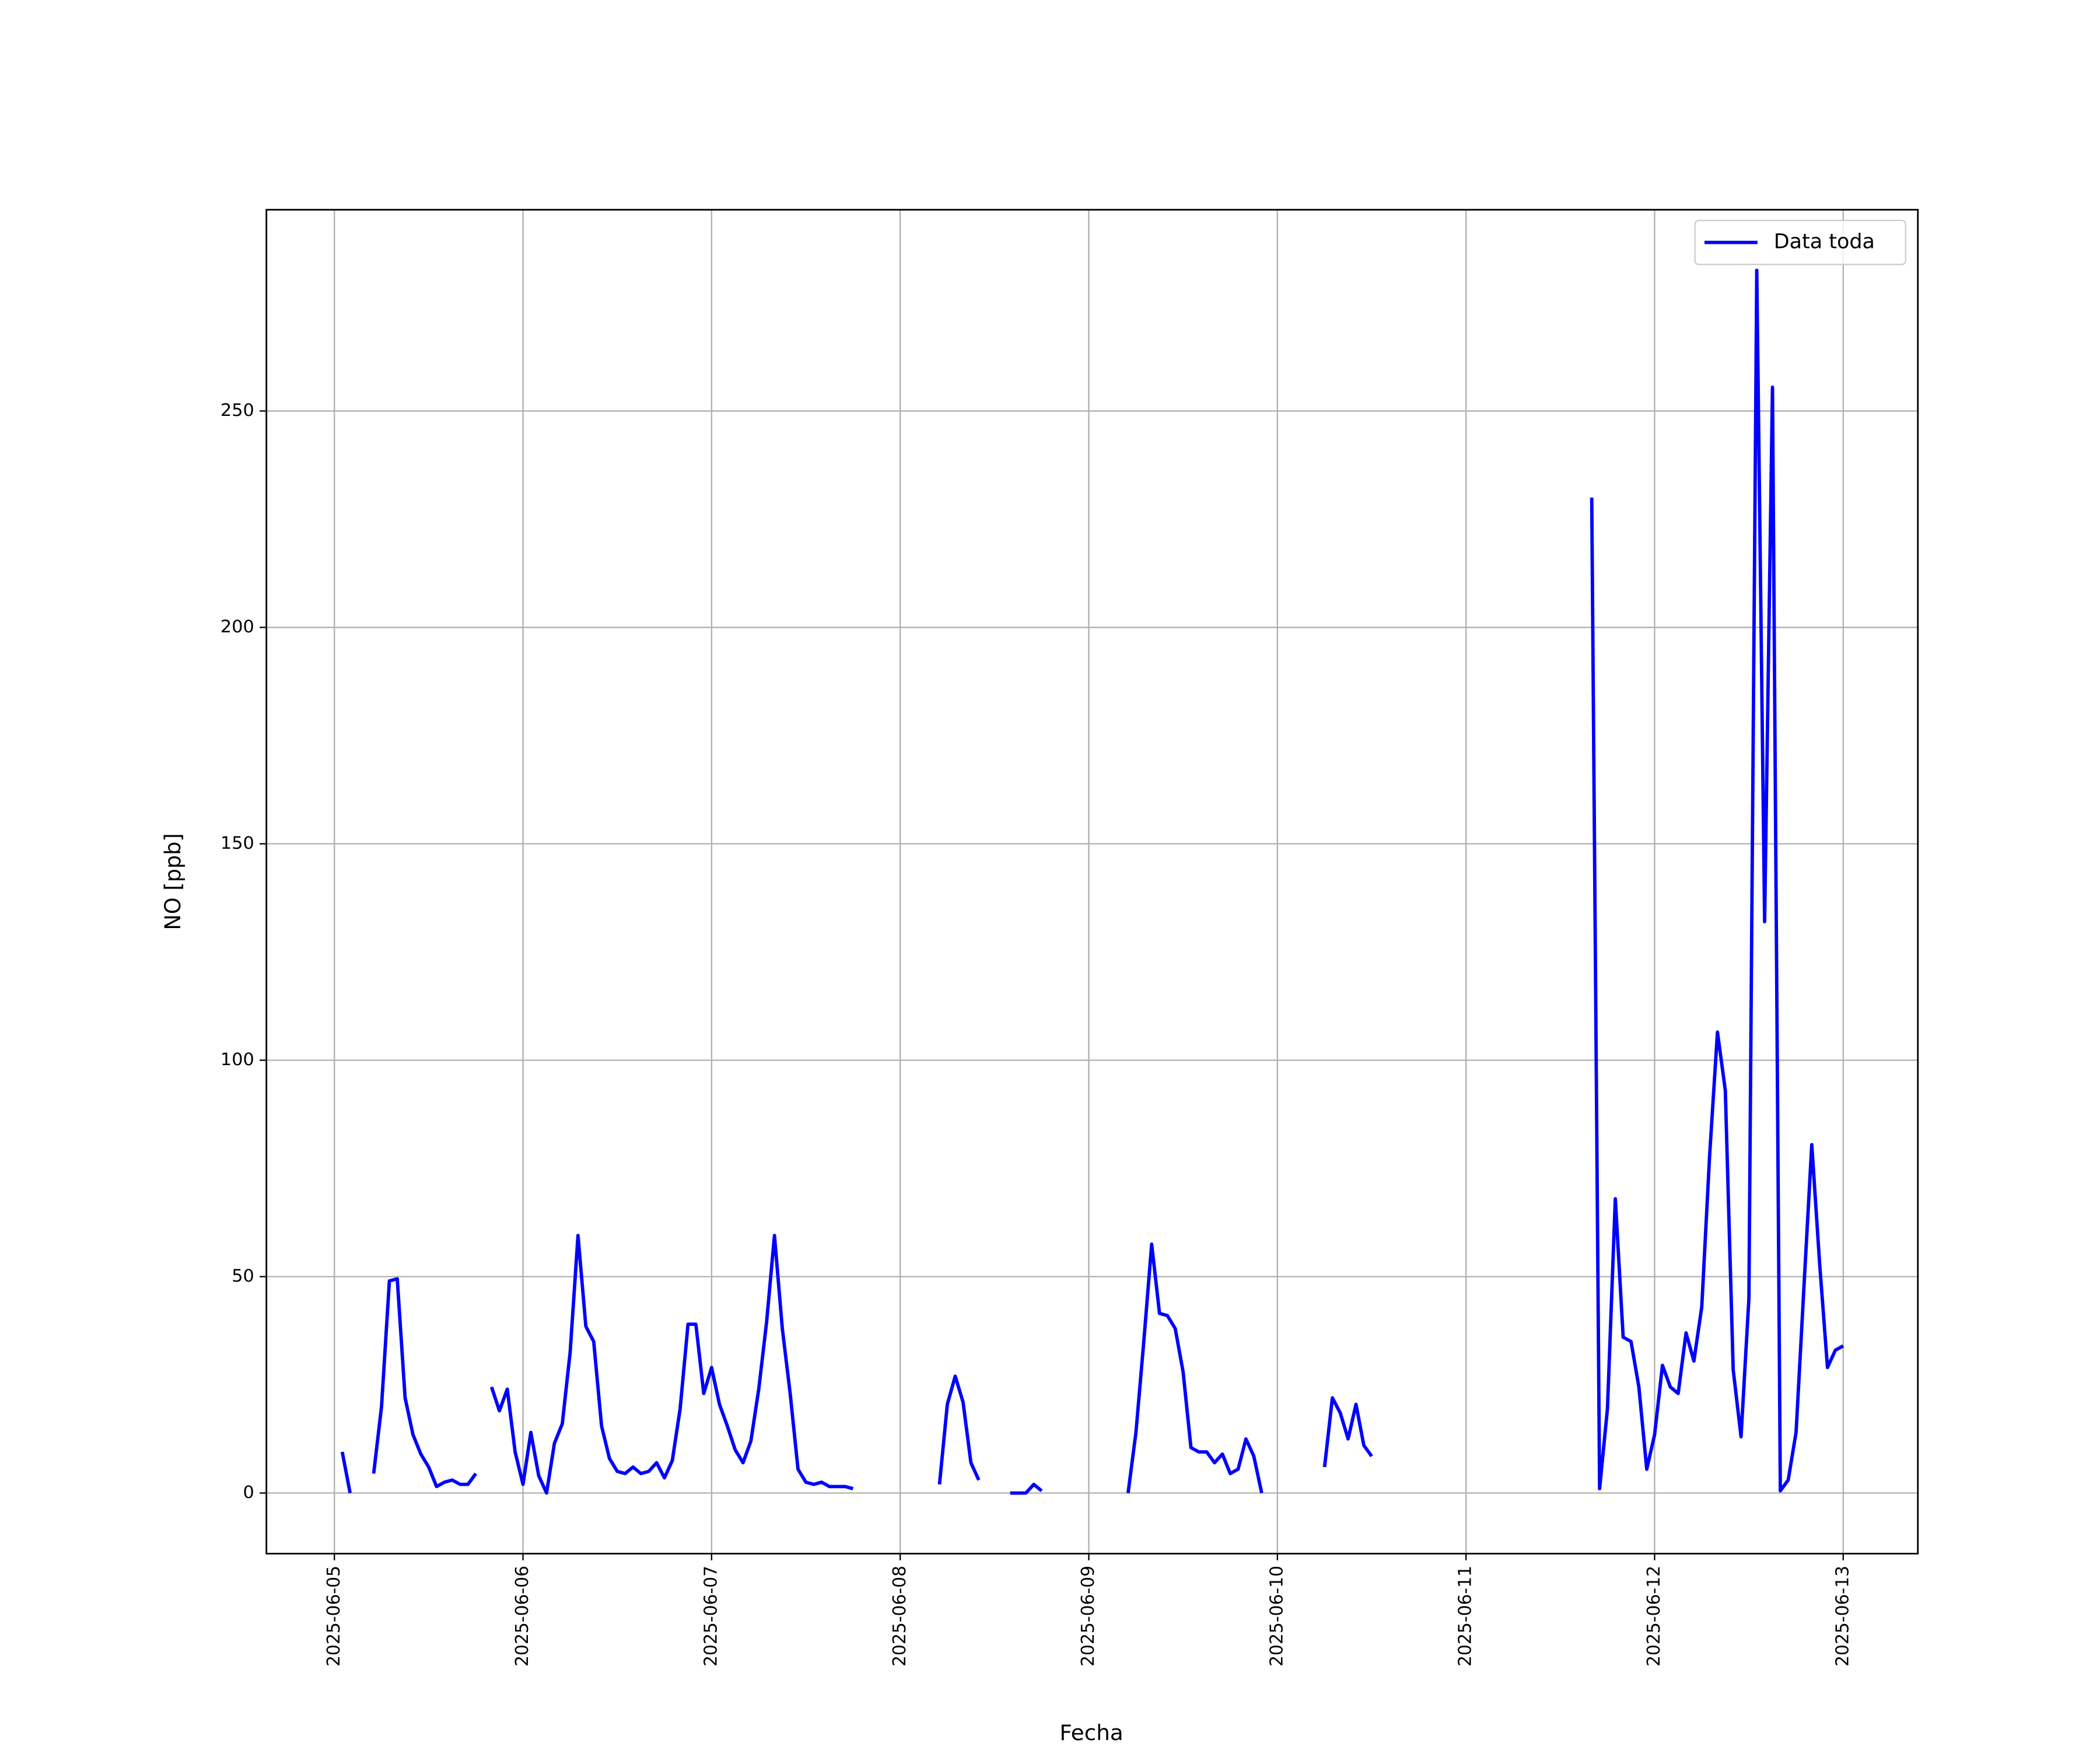 Image resolution: width=2100 pixels, height=1750 pixels. What do you see at coordinates (243, 1276) in the screenshot?
I see `y-tick-label: 50` at bounding box center [243, 1276].